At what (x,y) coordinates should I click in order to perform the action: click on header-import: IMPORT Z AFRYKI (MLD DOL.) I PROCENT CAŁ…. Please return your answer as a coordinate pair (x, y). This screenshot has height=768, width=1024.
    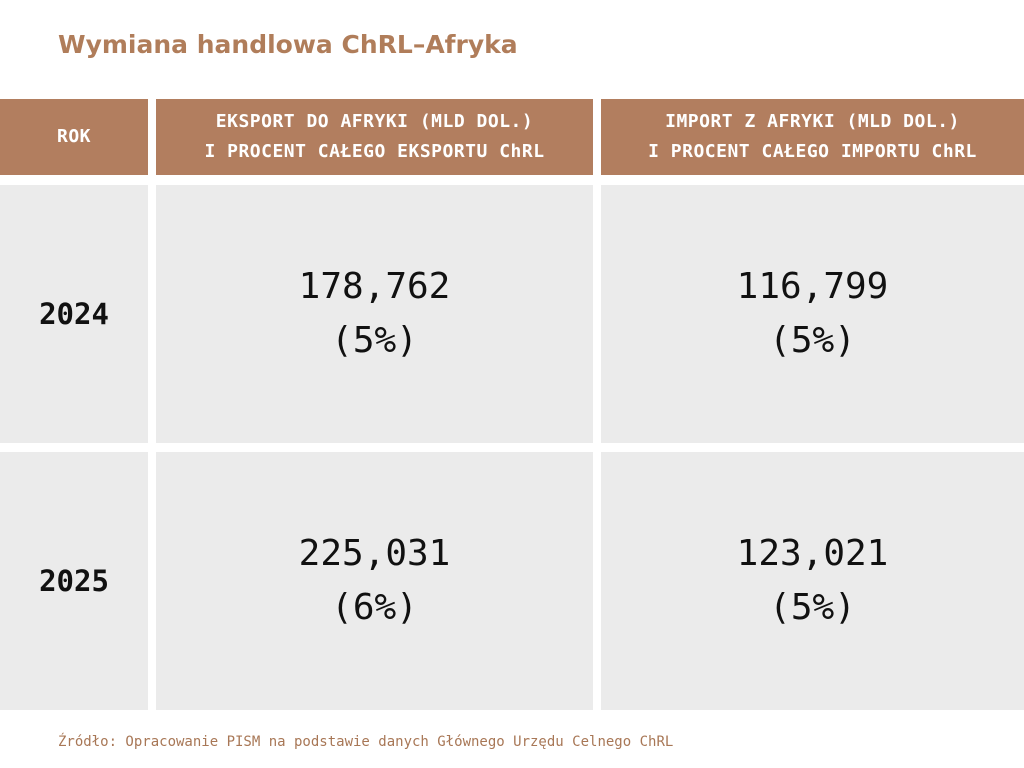
    Looking at the image, I should click on (812, 137).